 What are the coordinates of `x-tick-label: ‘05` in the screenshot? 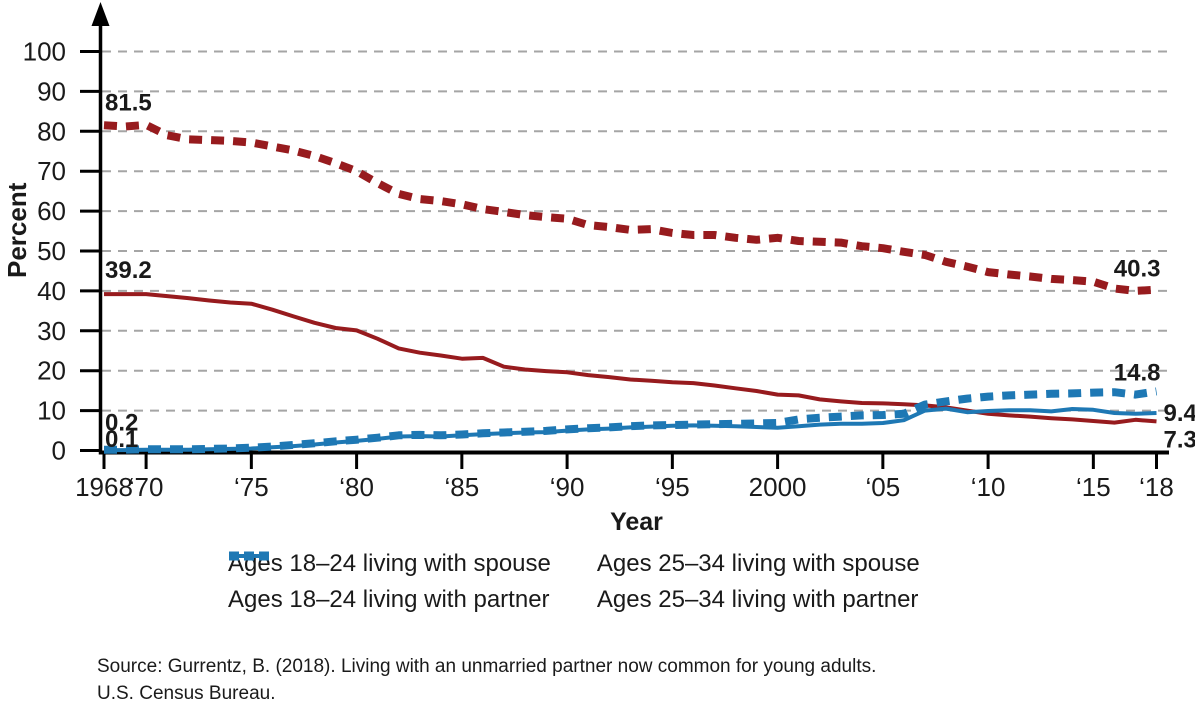 It's located at (882, 487).